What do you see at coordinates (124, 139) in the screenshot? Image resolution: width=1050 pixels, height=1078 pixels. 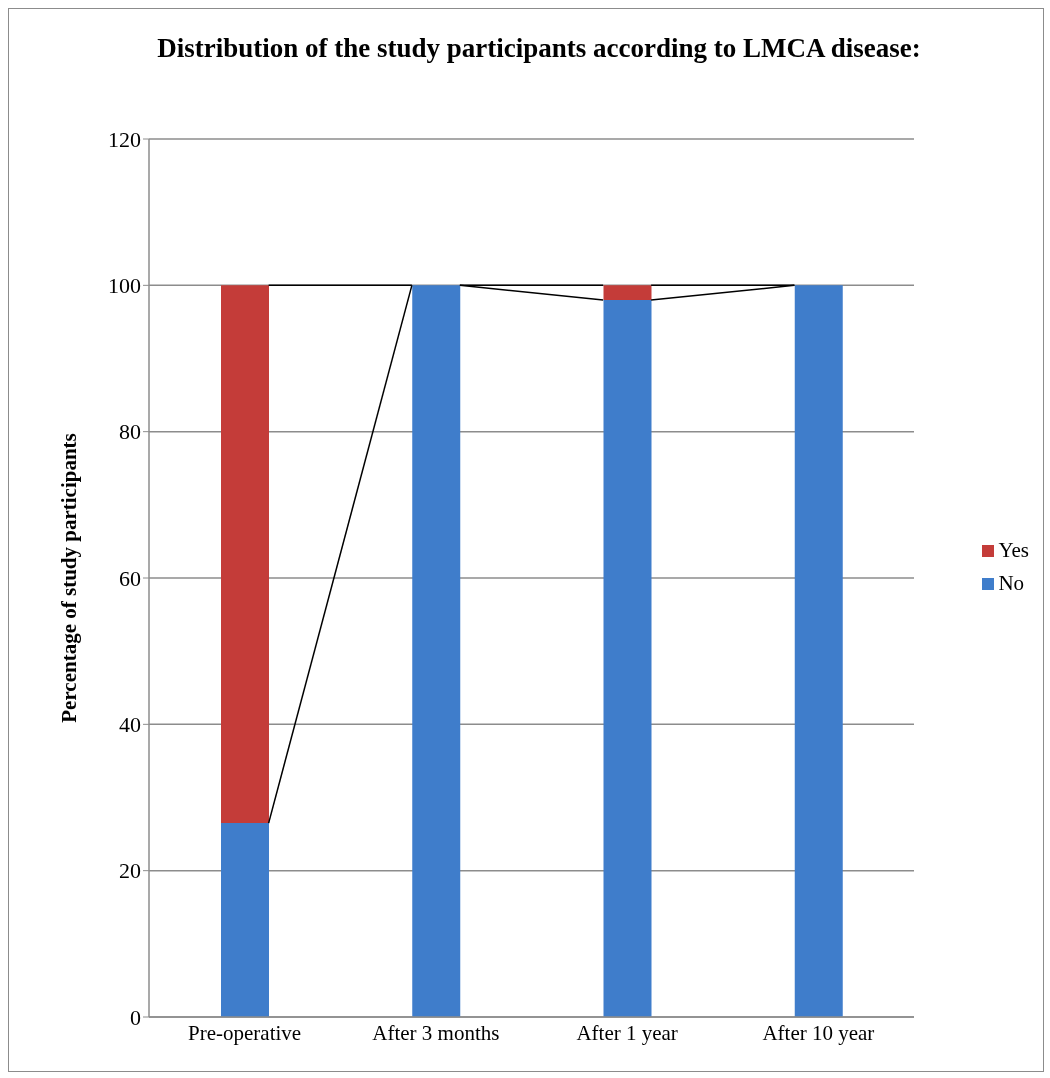 I see `y-tick-label: 120` at bounding box center [124, 139].